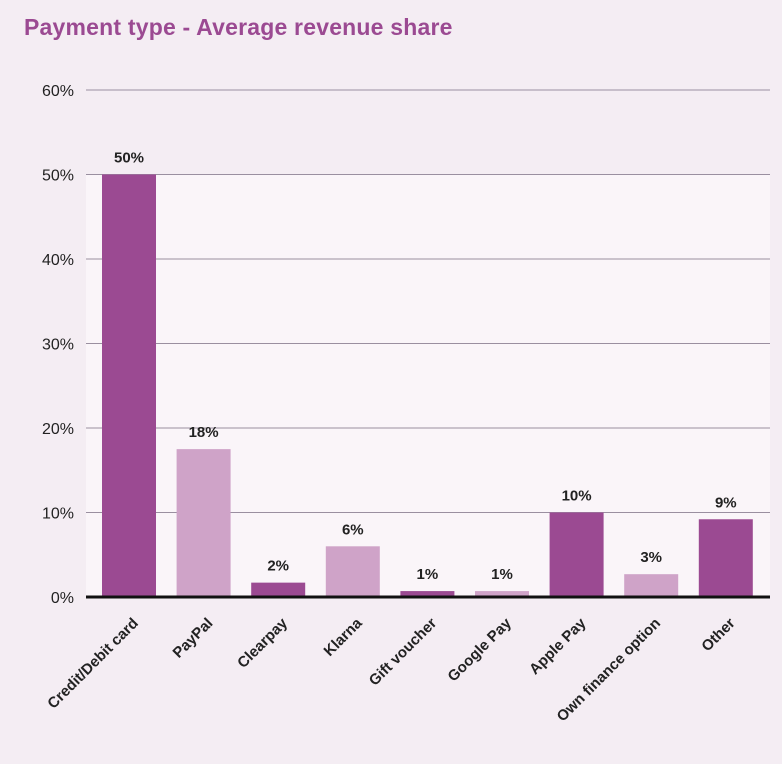  What do you see at coordinates (62, 598) in the screenshot?
I see `y-tick-label: 0%` at bounding box center [62, 598].